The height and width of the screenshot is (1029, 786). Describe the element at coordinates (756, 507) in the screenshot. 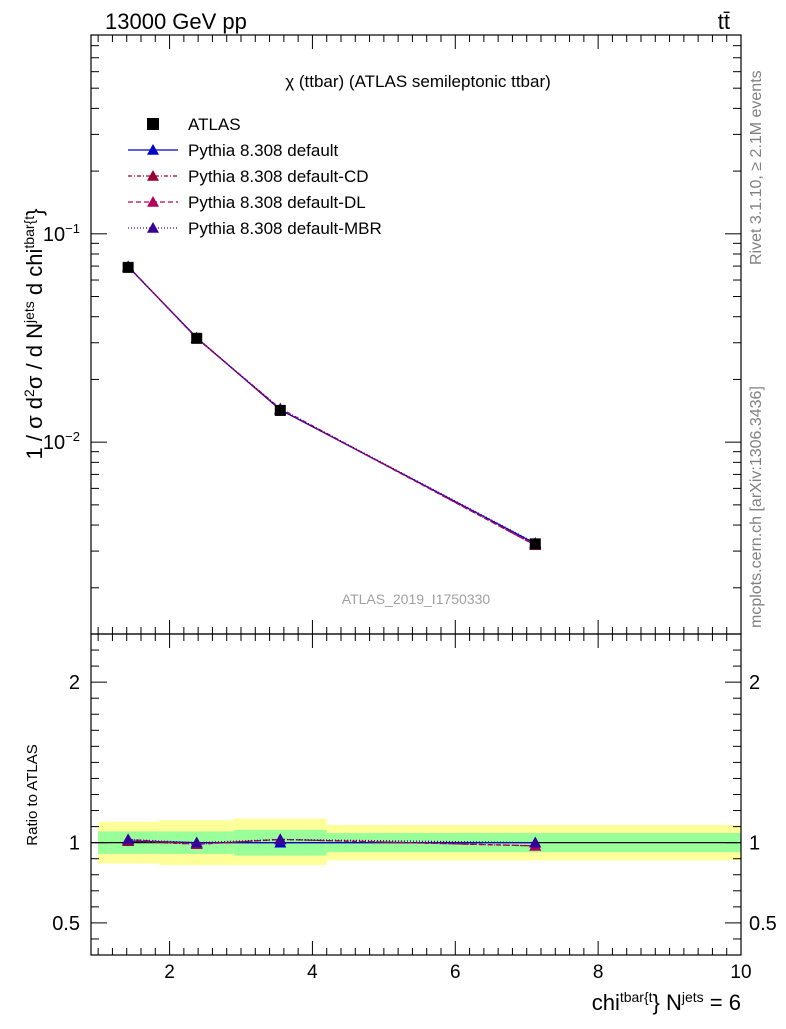

I see `mcplots-label: mcplots.cern.ch [arXiv:1306.3436]` at that location.